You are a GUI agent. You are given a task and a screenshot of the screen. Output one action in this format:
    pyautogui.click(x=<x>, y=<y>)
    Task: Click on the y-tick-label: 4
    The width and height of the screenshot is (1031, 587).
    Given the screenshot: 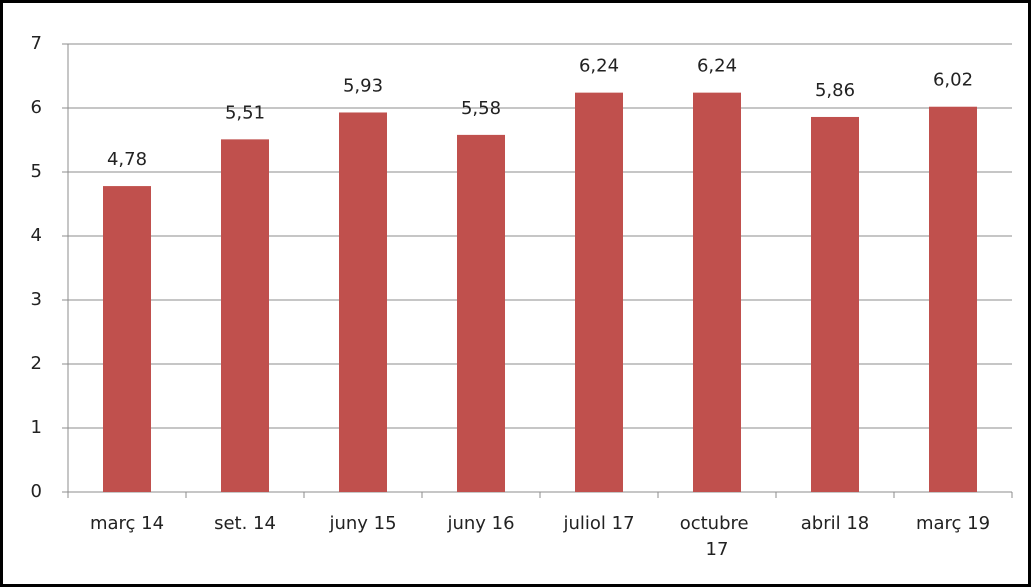 What is the action you would take?
    pyautogui.click(x=36, y=235)
    